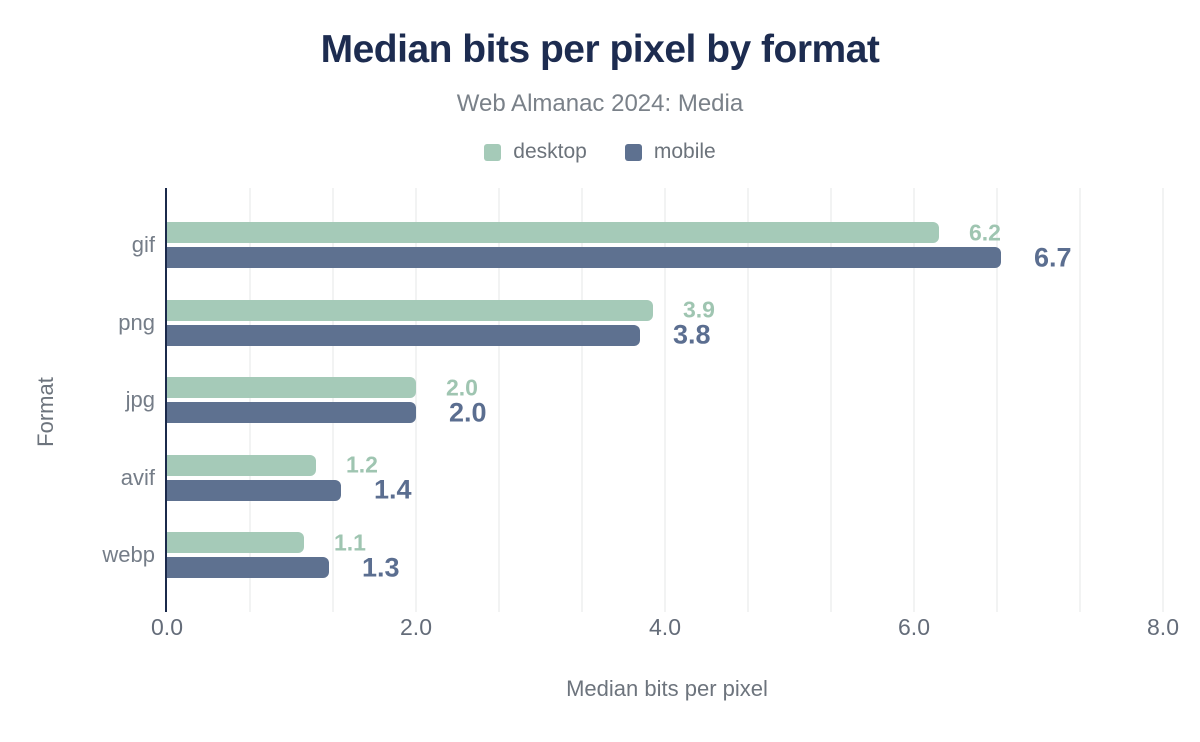  I want to click on legend-item-mobile: mobile, so click(670, 152).